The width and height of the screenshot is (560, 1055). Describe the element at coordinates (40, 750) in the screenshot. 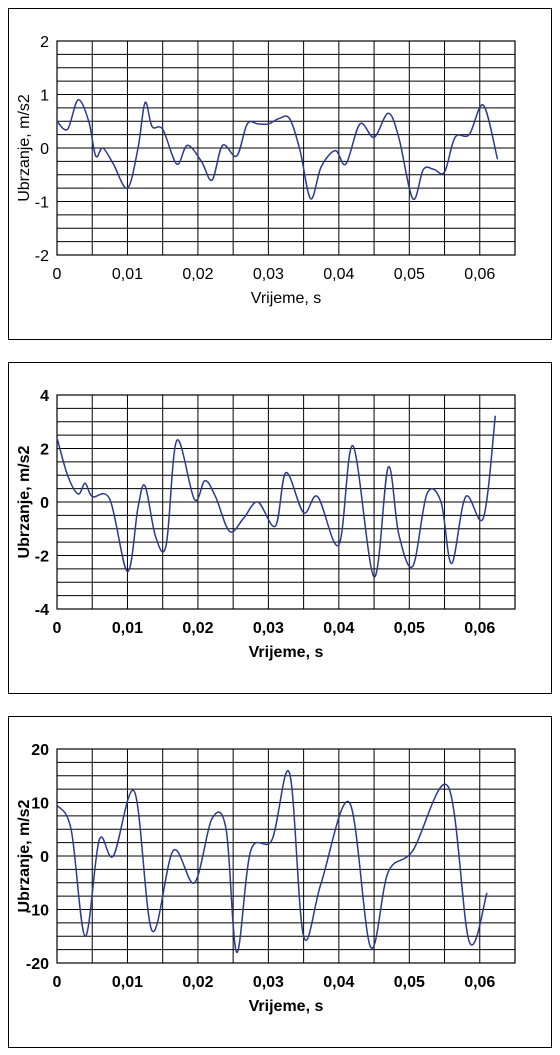

I see `y-tick-label: 20` at that location.